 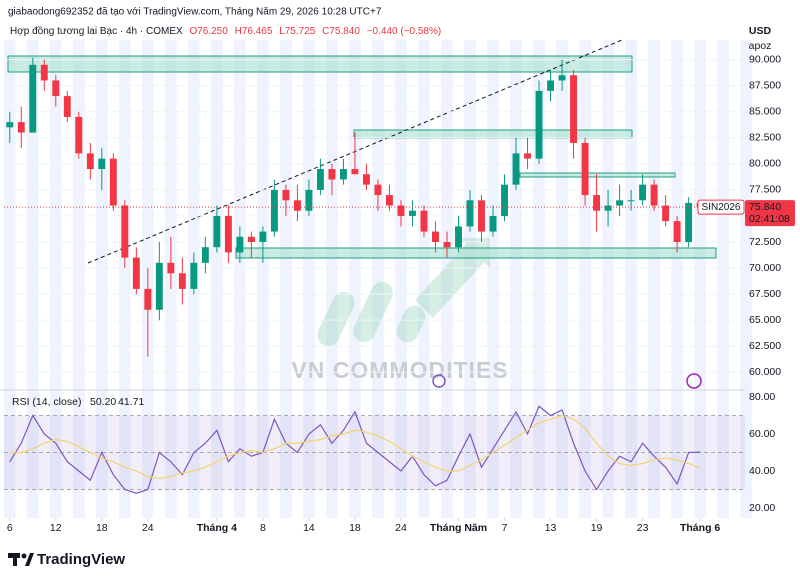 What do you see at coordinates (341, 31) in the screenshot?
I see `ohlc-close: C75.840` at bounding box center [341, 31].